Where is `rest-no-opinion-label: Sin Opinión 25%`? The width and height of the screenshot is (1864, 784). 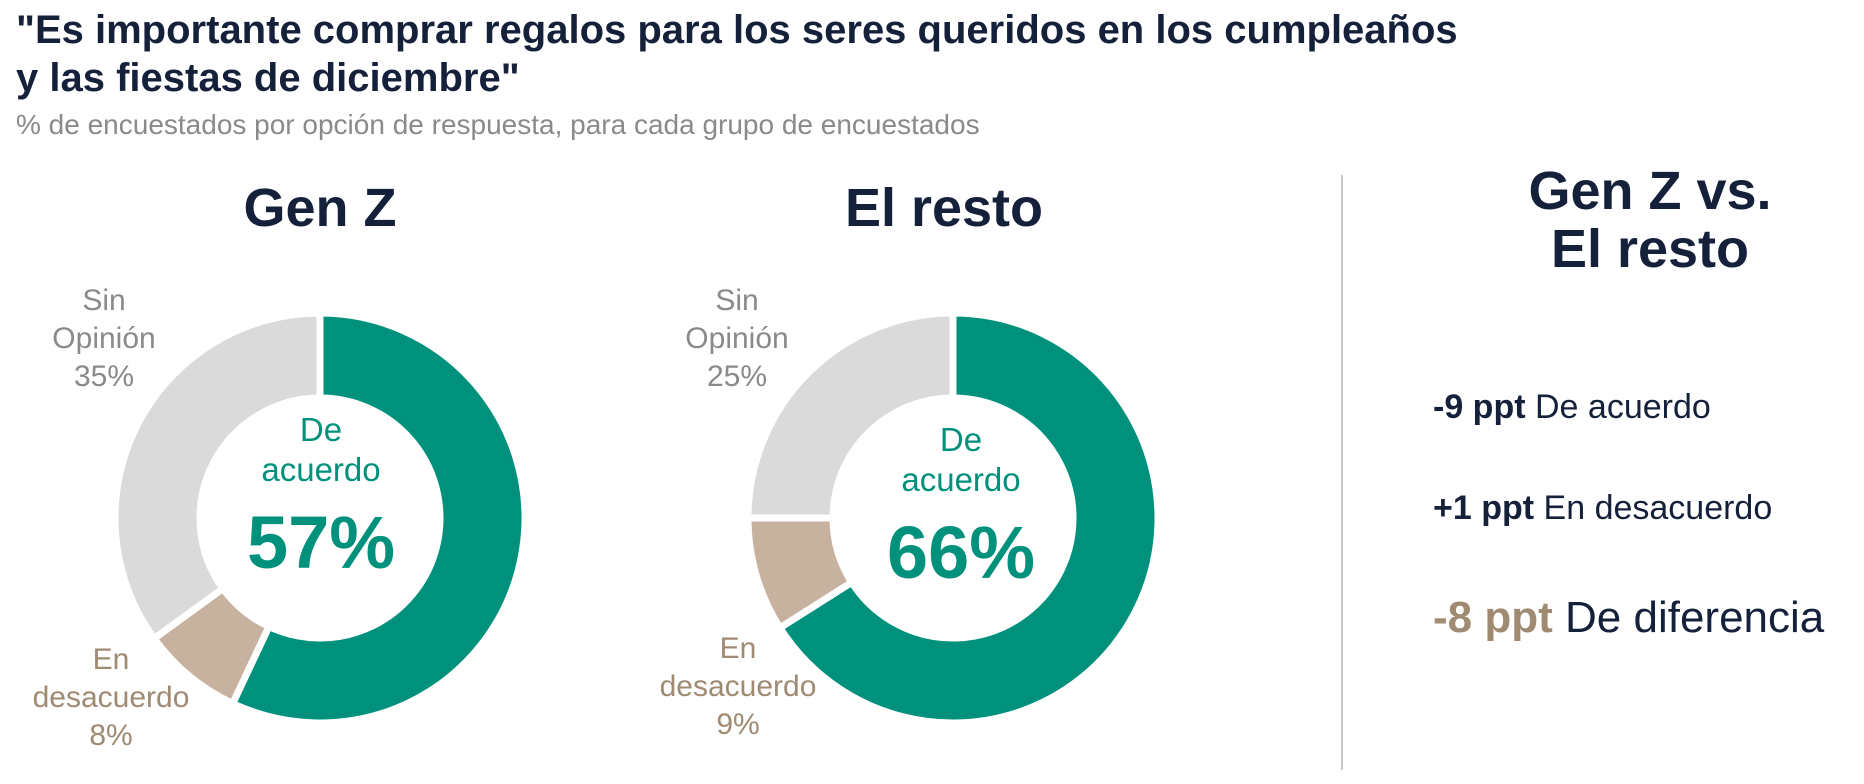 rest-no-opinion-label: Sin Opinión 25% is located at coordinates (737, 339).